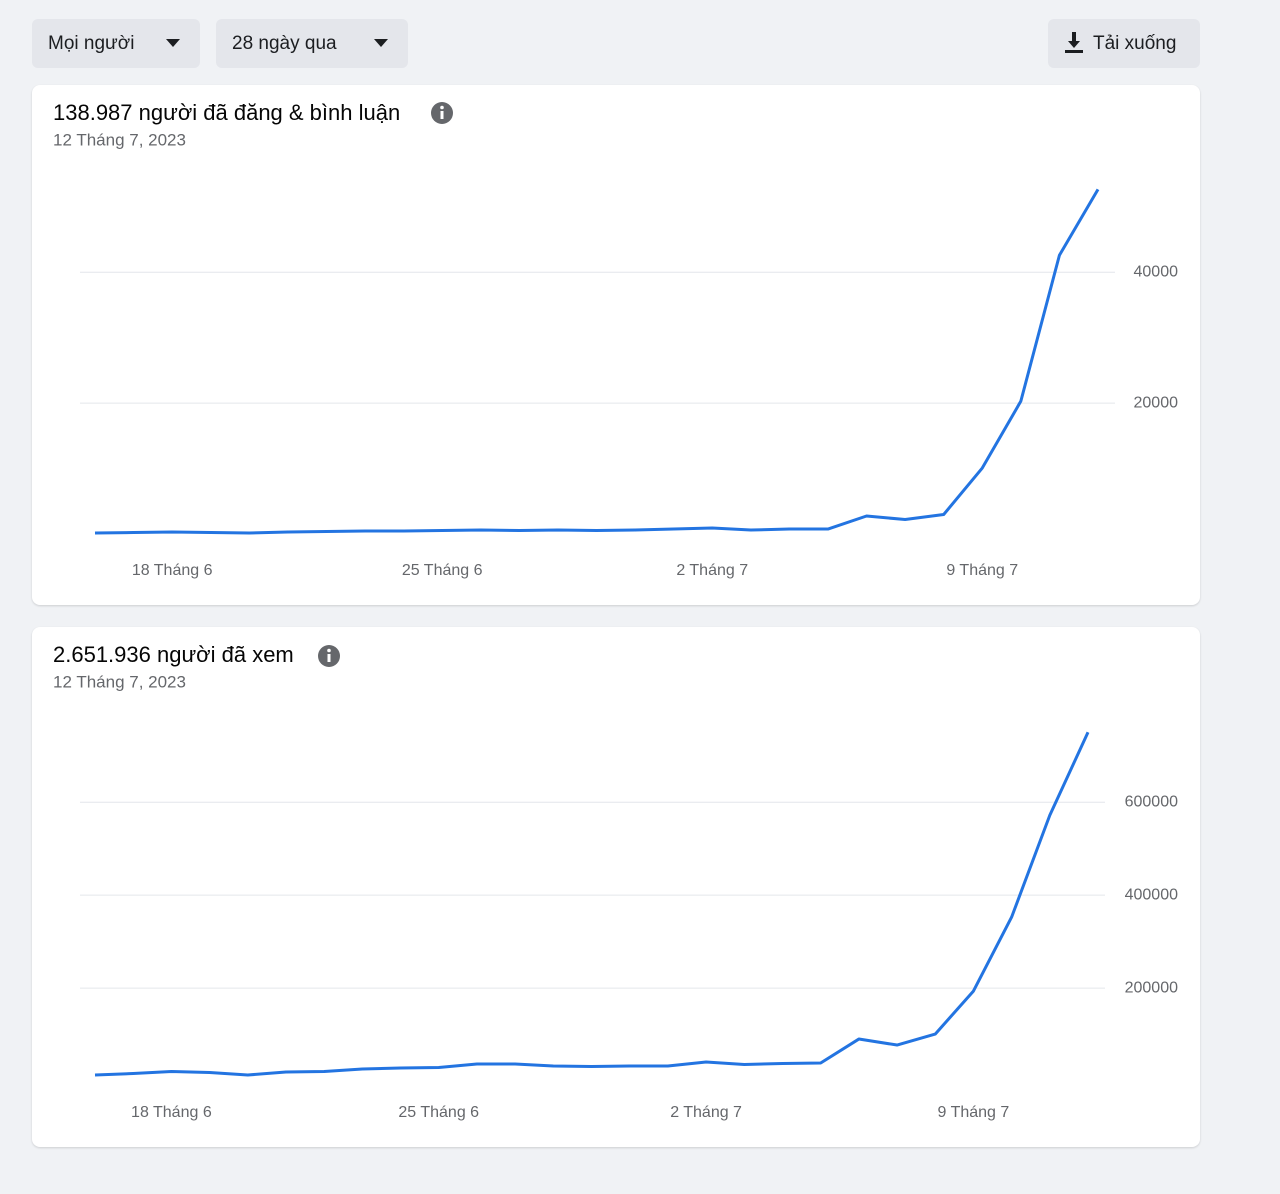 This screenshot has height=1194, width=1280. I want to click on chart-title: 138.987 người đã đăng & bình luận, so click(226, 112).